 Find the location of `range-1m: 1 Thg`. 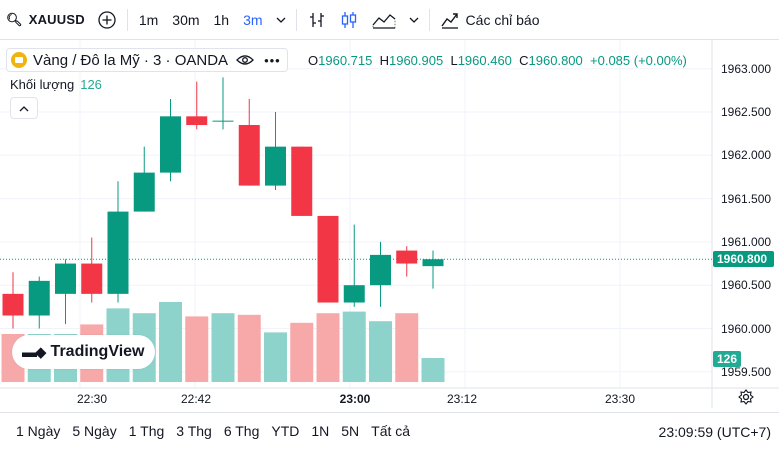

range-1m: 1 Thg is located at coordinates (146, 431).